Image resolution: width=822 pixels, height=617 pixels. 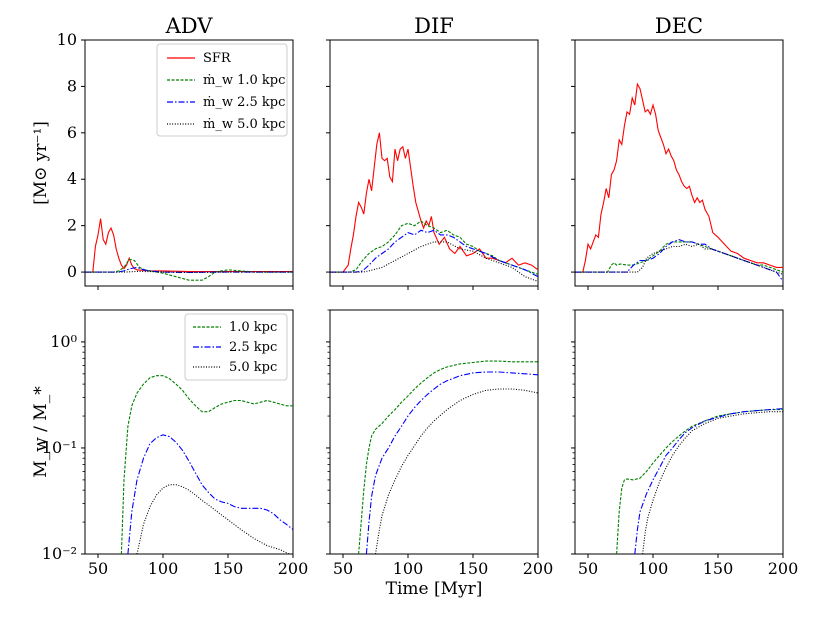 What do you see at coordinates (473, 568) in the screenshot?
I see `x-tick-label-bottom-dif-2: 150` at bounding box center [473, 568].